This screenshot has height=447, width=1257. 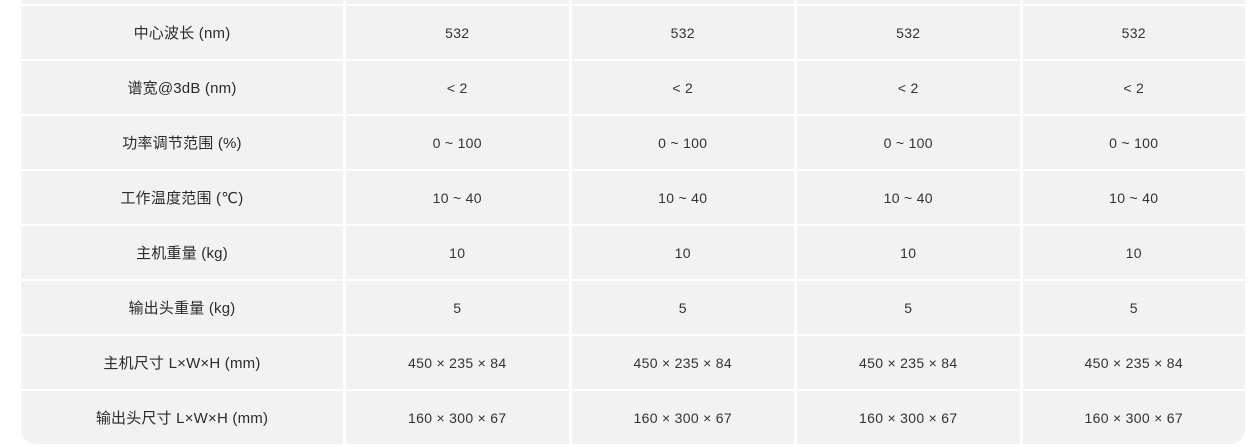 What do you see at coordinates (182, 307) in the screenshot?
I see `spec-row-label: 输出头重量 (kg)` at bounding box center [182, 307].